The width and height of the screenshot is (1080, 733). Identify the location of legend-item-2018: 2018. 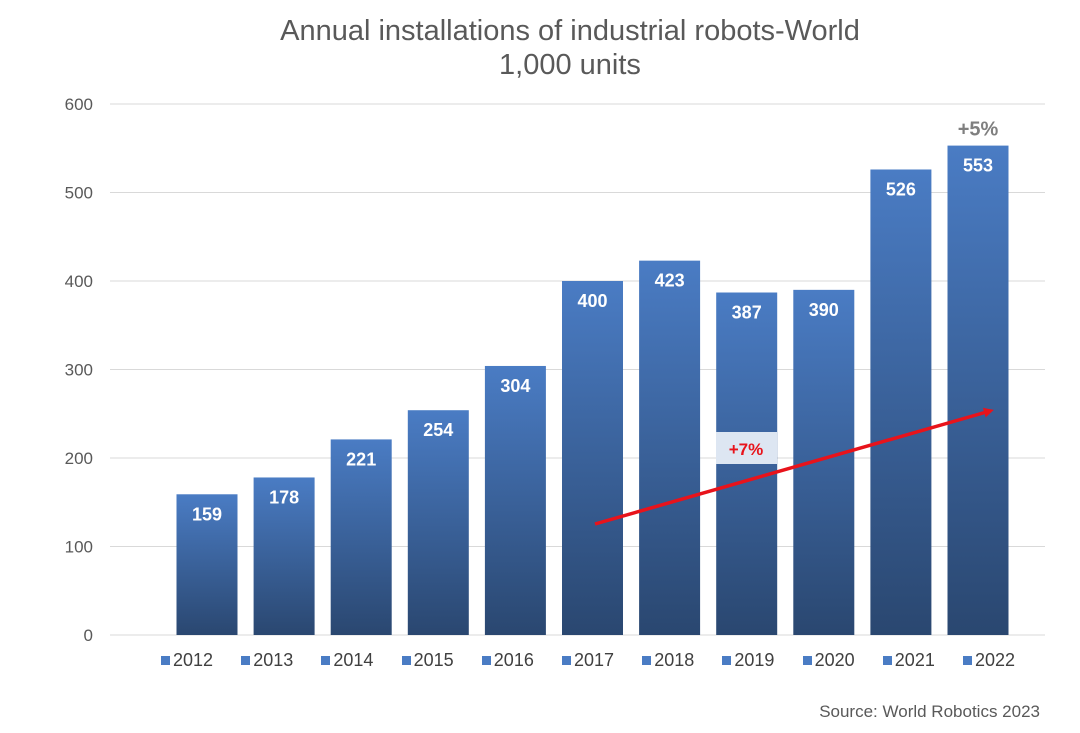
(668, 660).